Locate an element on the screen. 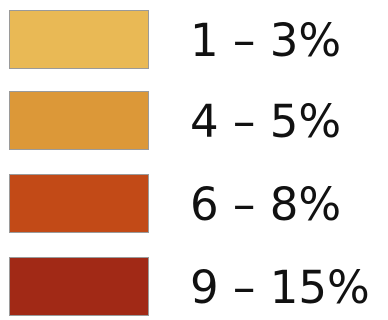  legend-label: 1 – 3% is located at coordinates (266, 40).